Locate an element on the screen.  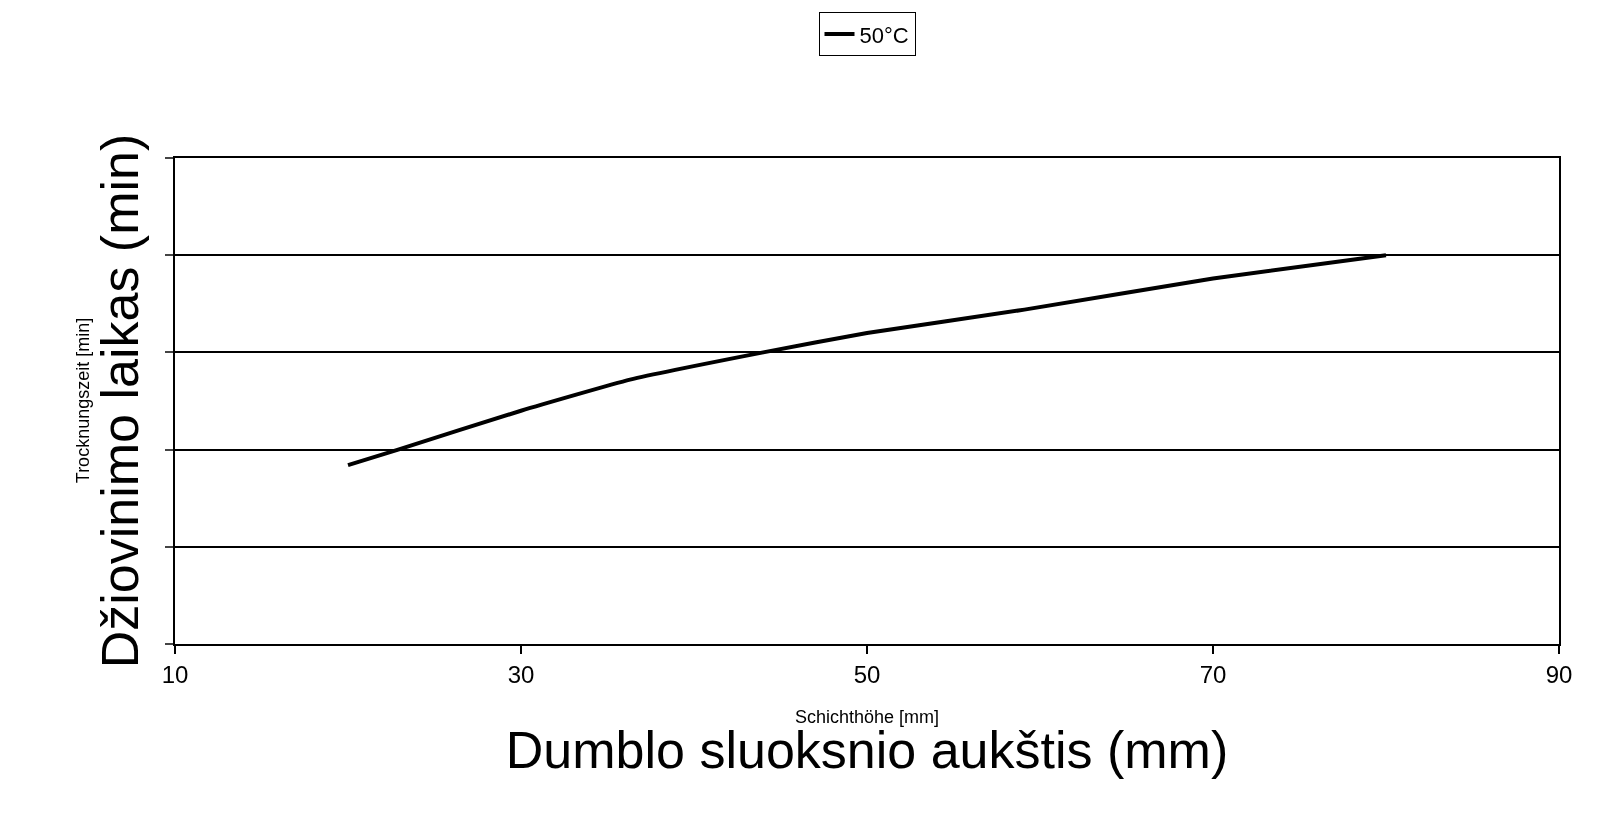
legend-label: 50°C is located at coordinates (884, 35).